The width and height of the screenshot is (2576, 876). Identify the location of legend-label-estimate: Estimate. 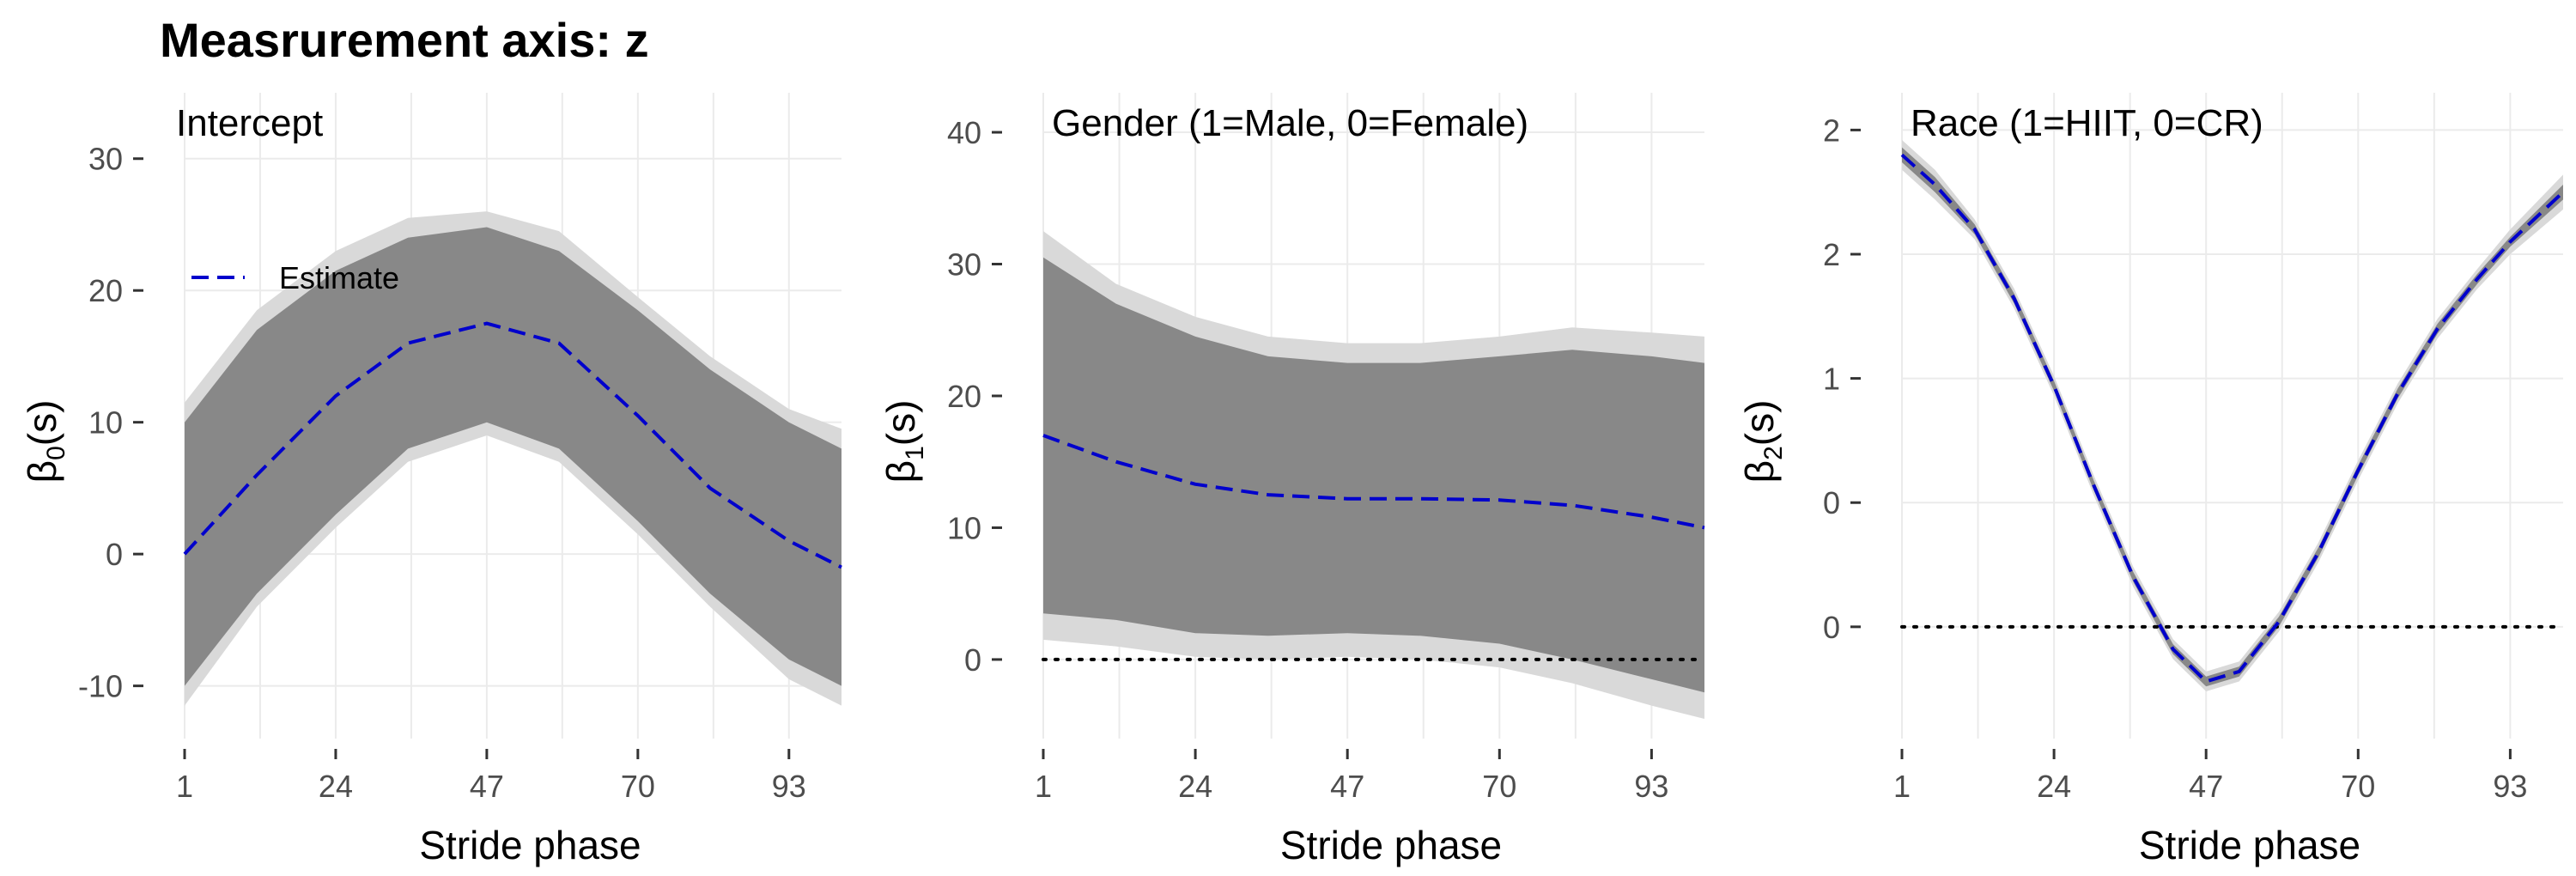
(339, 277).